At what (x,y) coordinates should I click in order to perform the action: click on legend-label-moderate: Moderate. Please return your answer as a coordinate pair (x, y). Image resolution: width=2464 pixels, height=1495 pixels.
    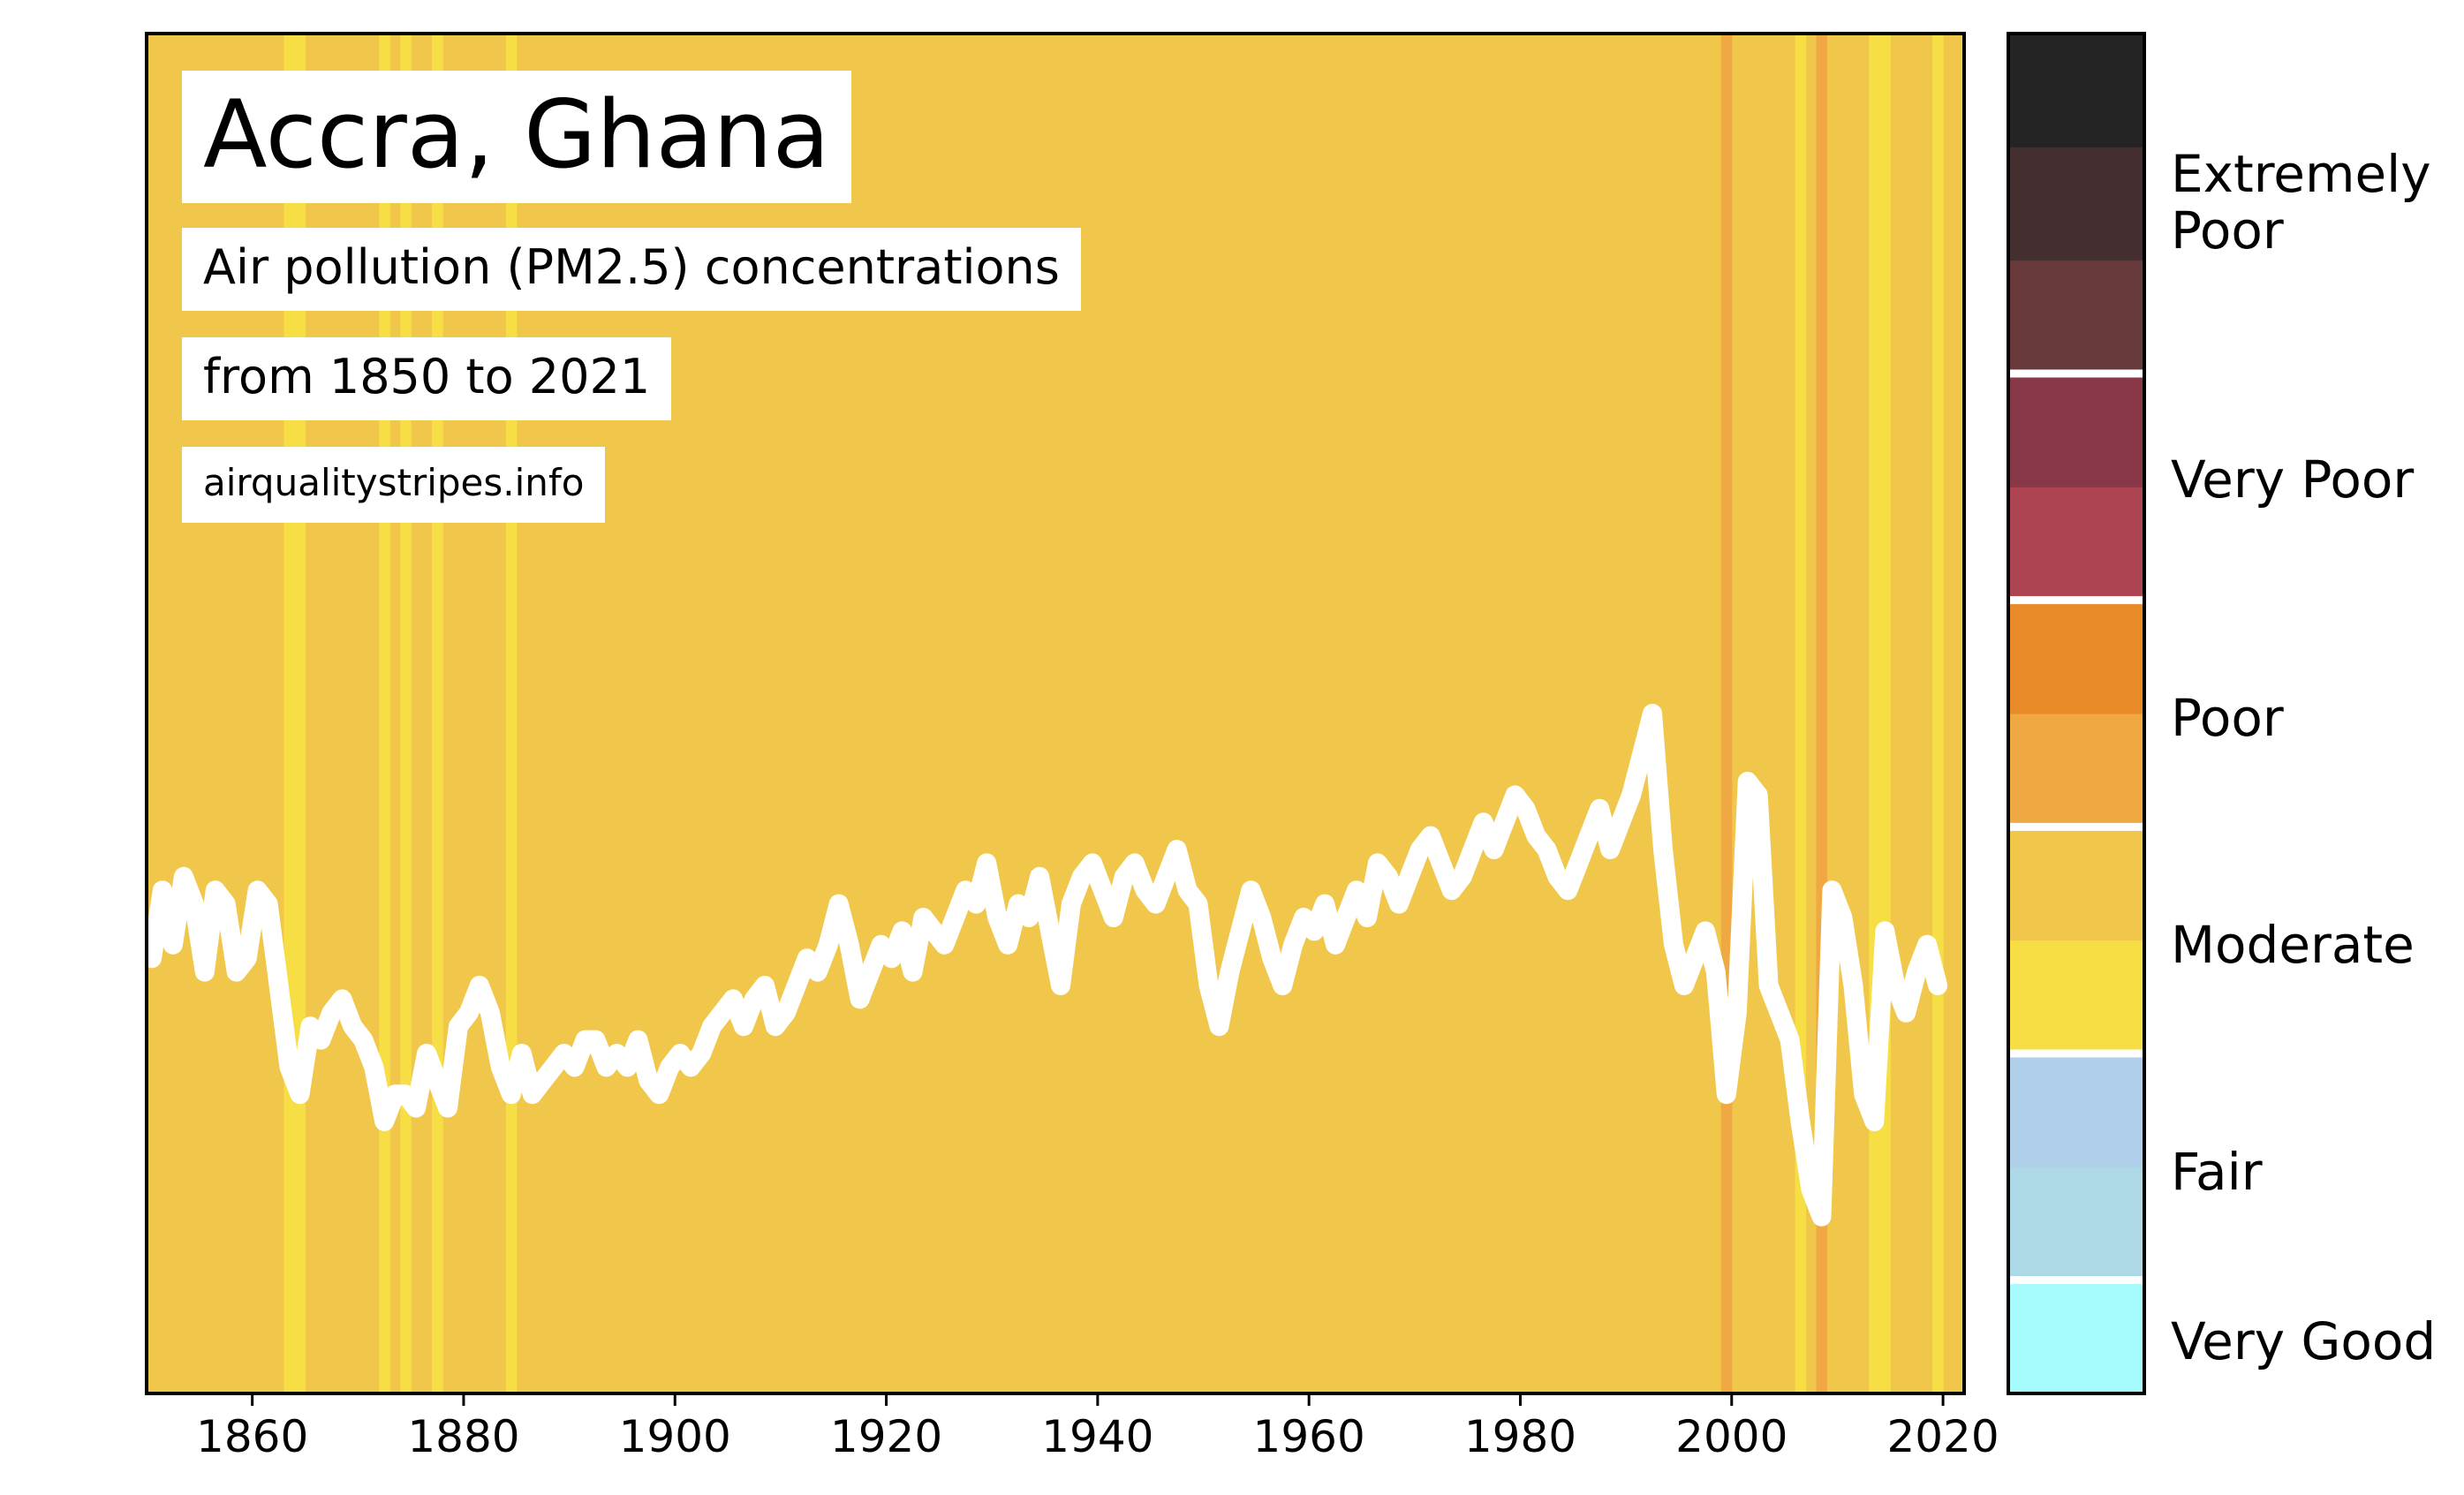
    Looking at the image, I should click on (2293, 945).